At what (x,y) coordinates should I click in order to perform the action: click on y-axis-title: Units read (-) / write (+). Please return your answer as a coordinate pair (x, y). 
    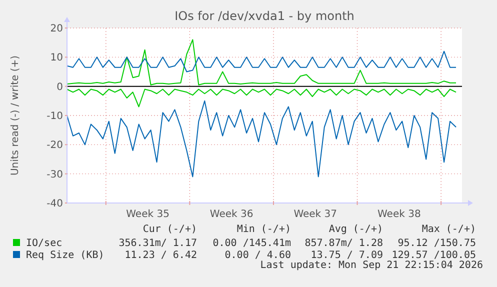
    Looking at the image, I should click on (15, 115).